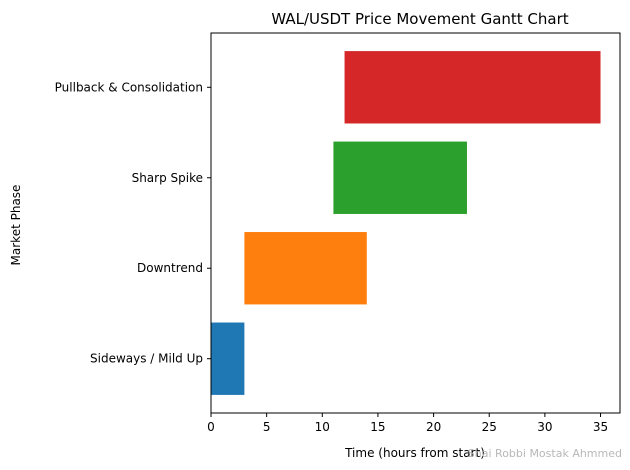  Describe the element at coordinates (419, 19) in the screenshot. I see `chart-title: WAL/USDT Price Movement Gantt Chart` at that location.